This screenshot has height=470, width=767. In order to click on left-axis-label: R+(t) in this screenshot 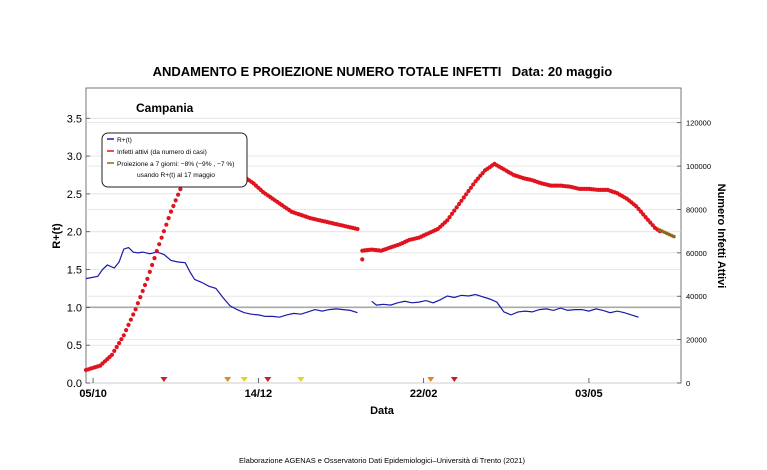, I will do `click(57, 236)`.